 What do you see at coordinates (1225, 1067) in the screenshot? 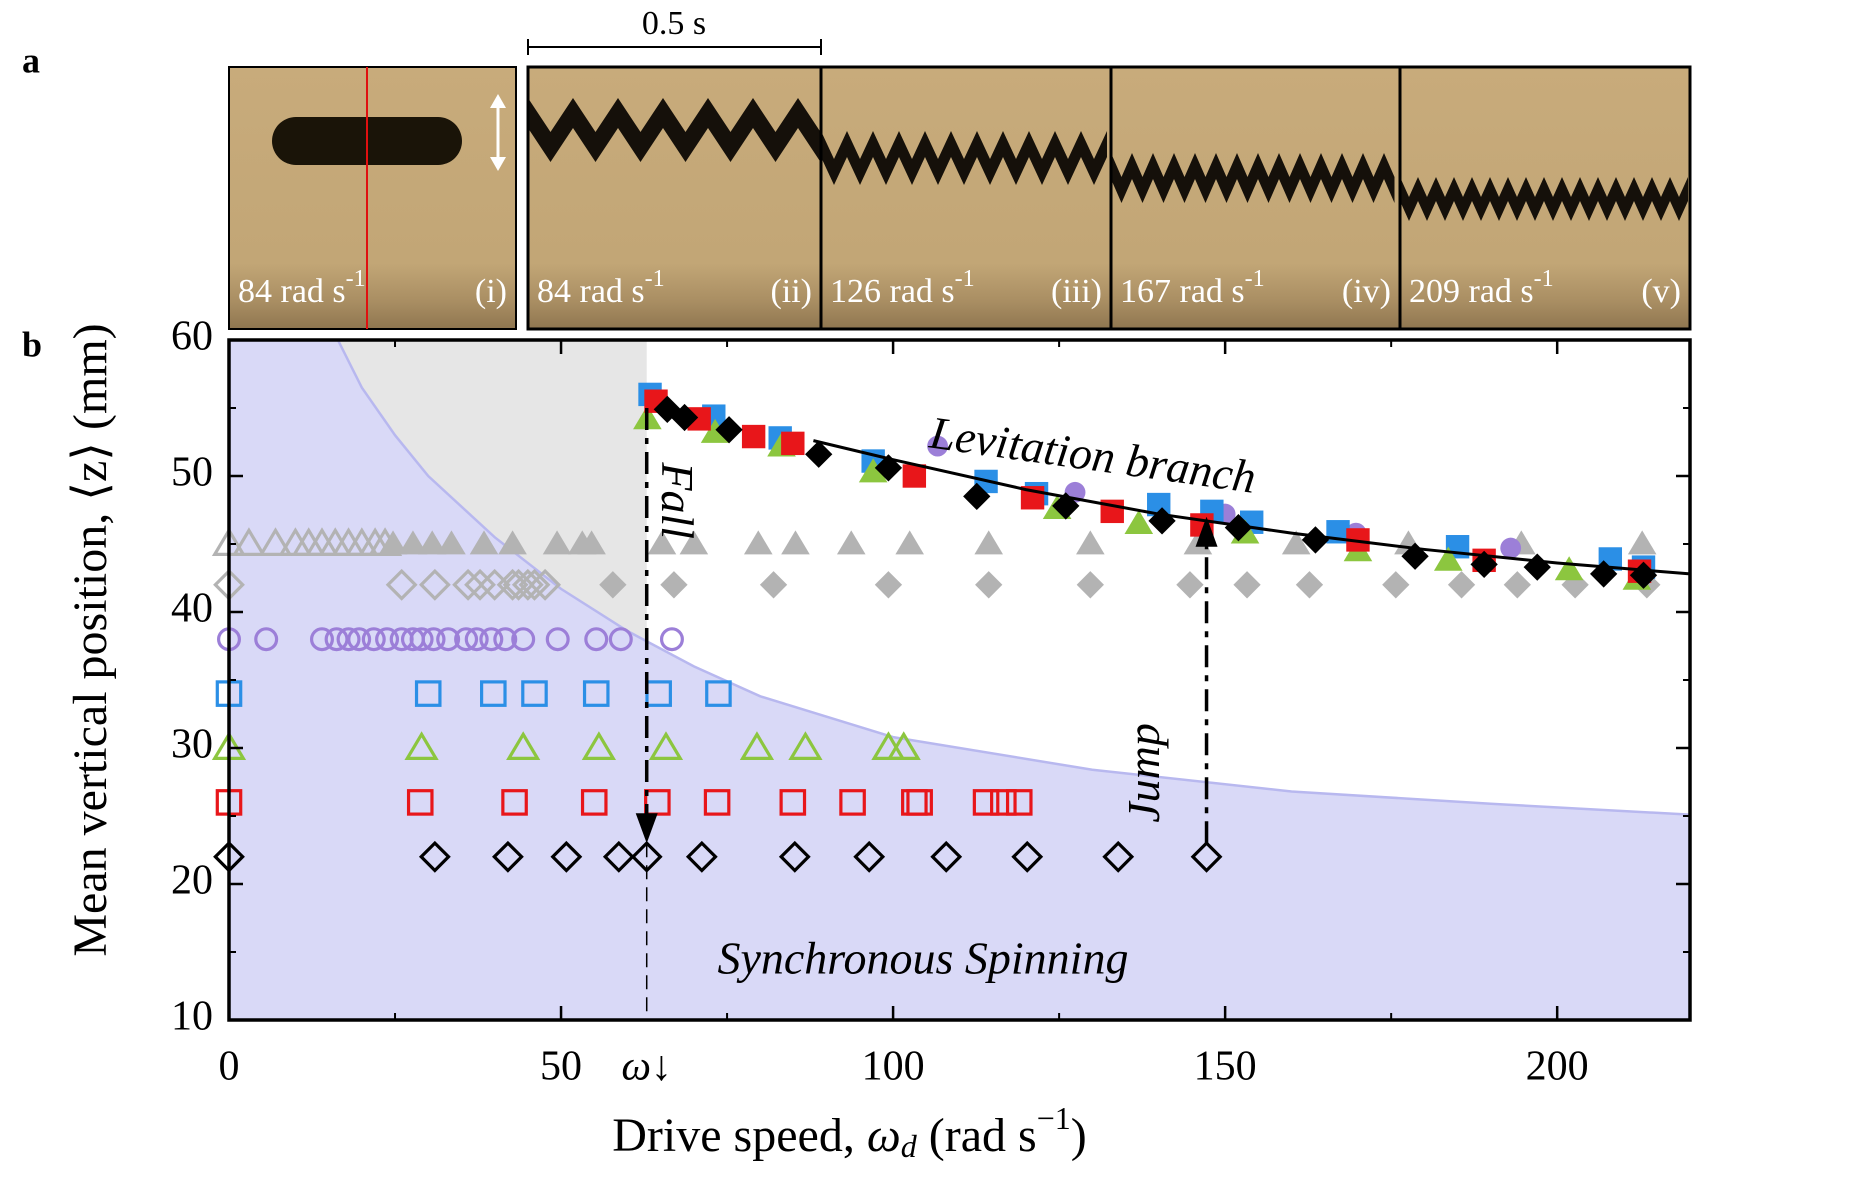
I see `x-tick-label: 150` at bounding box center [1225, 1067].